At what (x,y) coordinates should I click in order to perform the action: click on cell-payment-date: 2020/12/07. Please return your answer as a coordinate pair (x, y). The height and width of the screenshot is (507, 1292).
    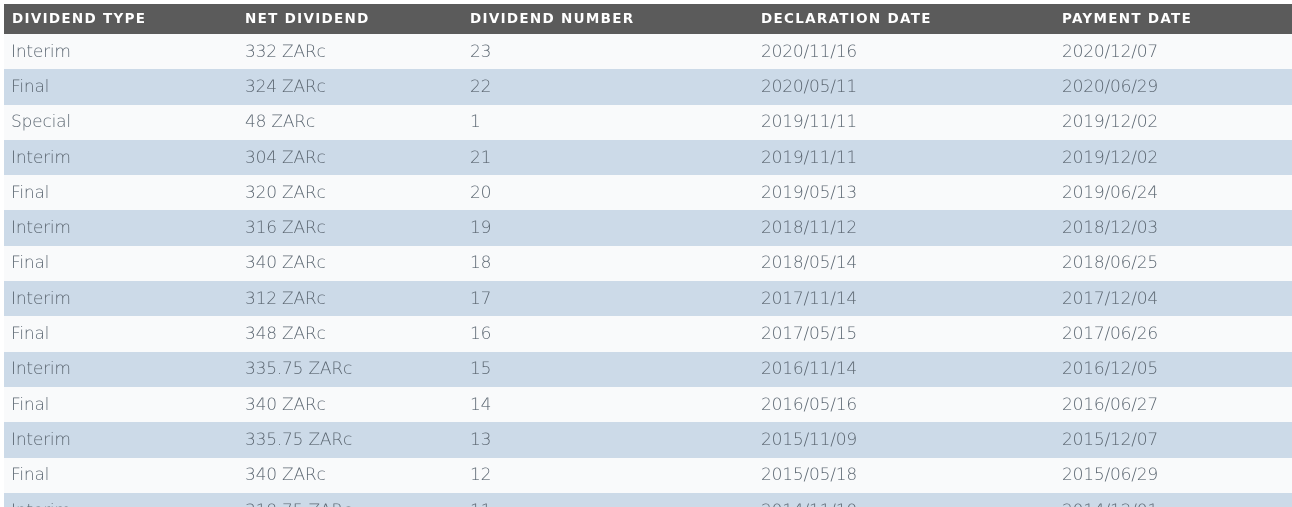
    Looking at the image, I should click on (1110, 51).